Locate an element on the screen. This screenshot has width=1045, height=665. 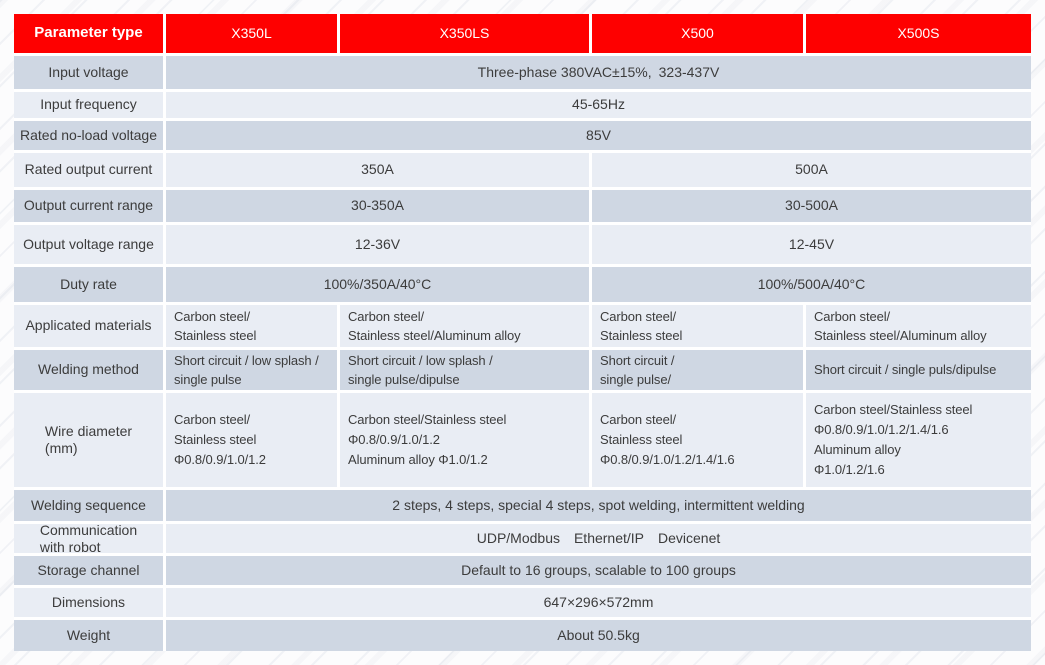
row-label-output-voltage-range: Output voltage range is located at coordinates (88, 244).